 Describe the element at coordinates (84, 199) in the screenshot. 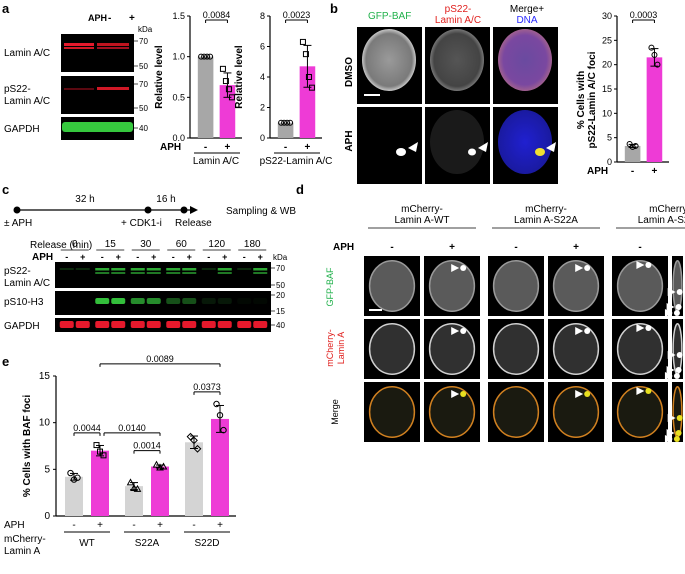

I see `c-t1: 32 h` at that location.